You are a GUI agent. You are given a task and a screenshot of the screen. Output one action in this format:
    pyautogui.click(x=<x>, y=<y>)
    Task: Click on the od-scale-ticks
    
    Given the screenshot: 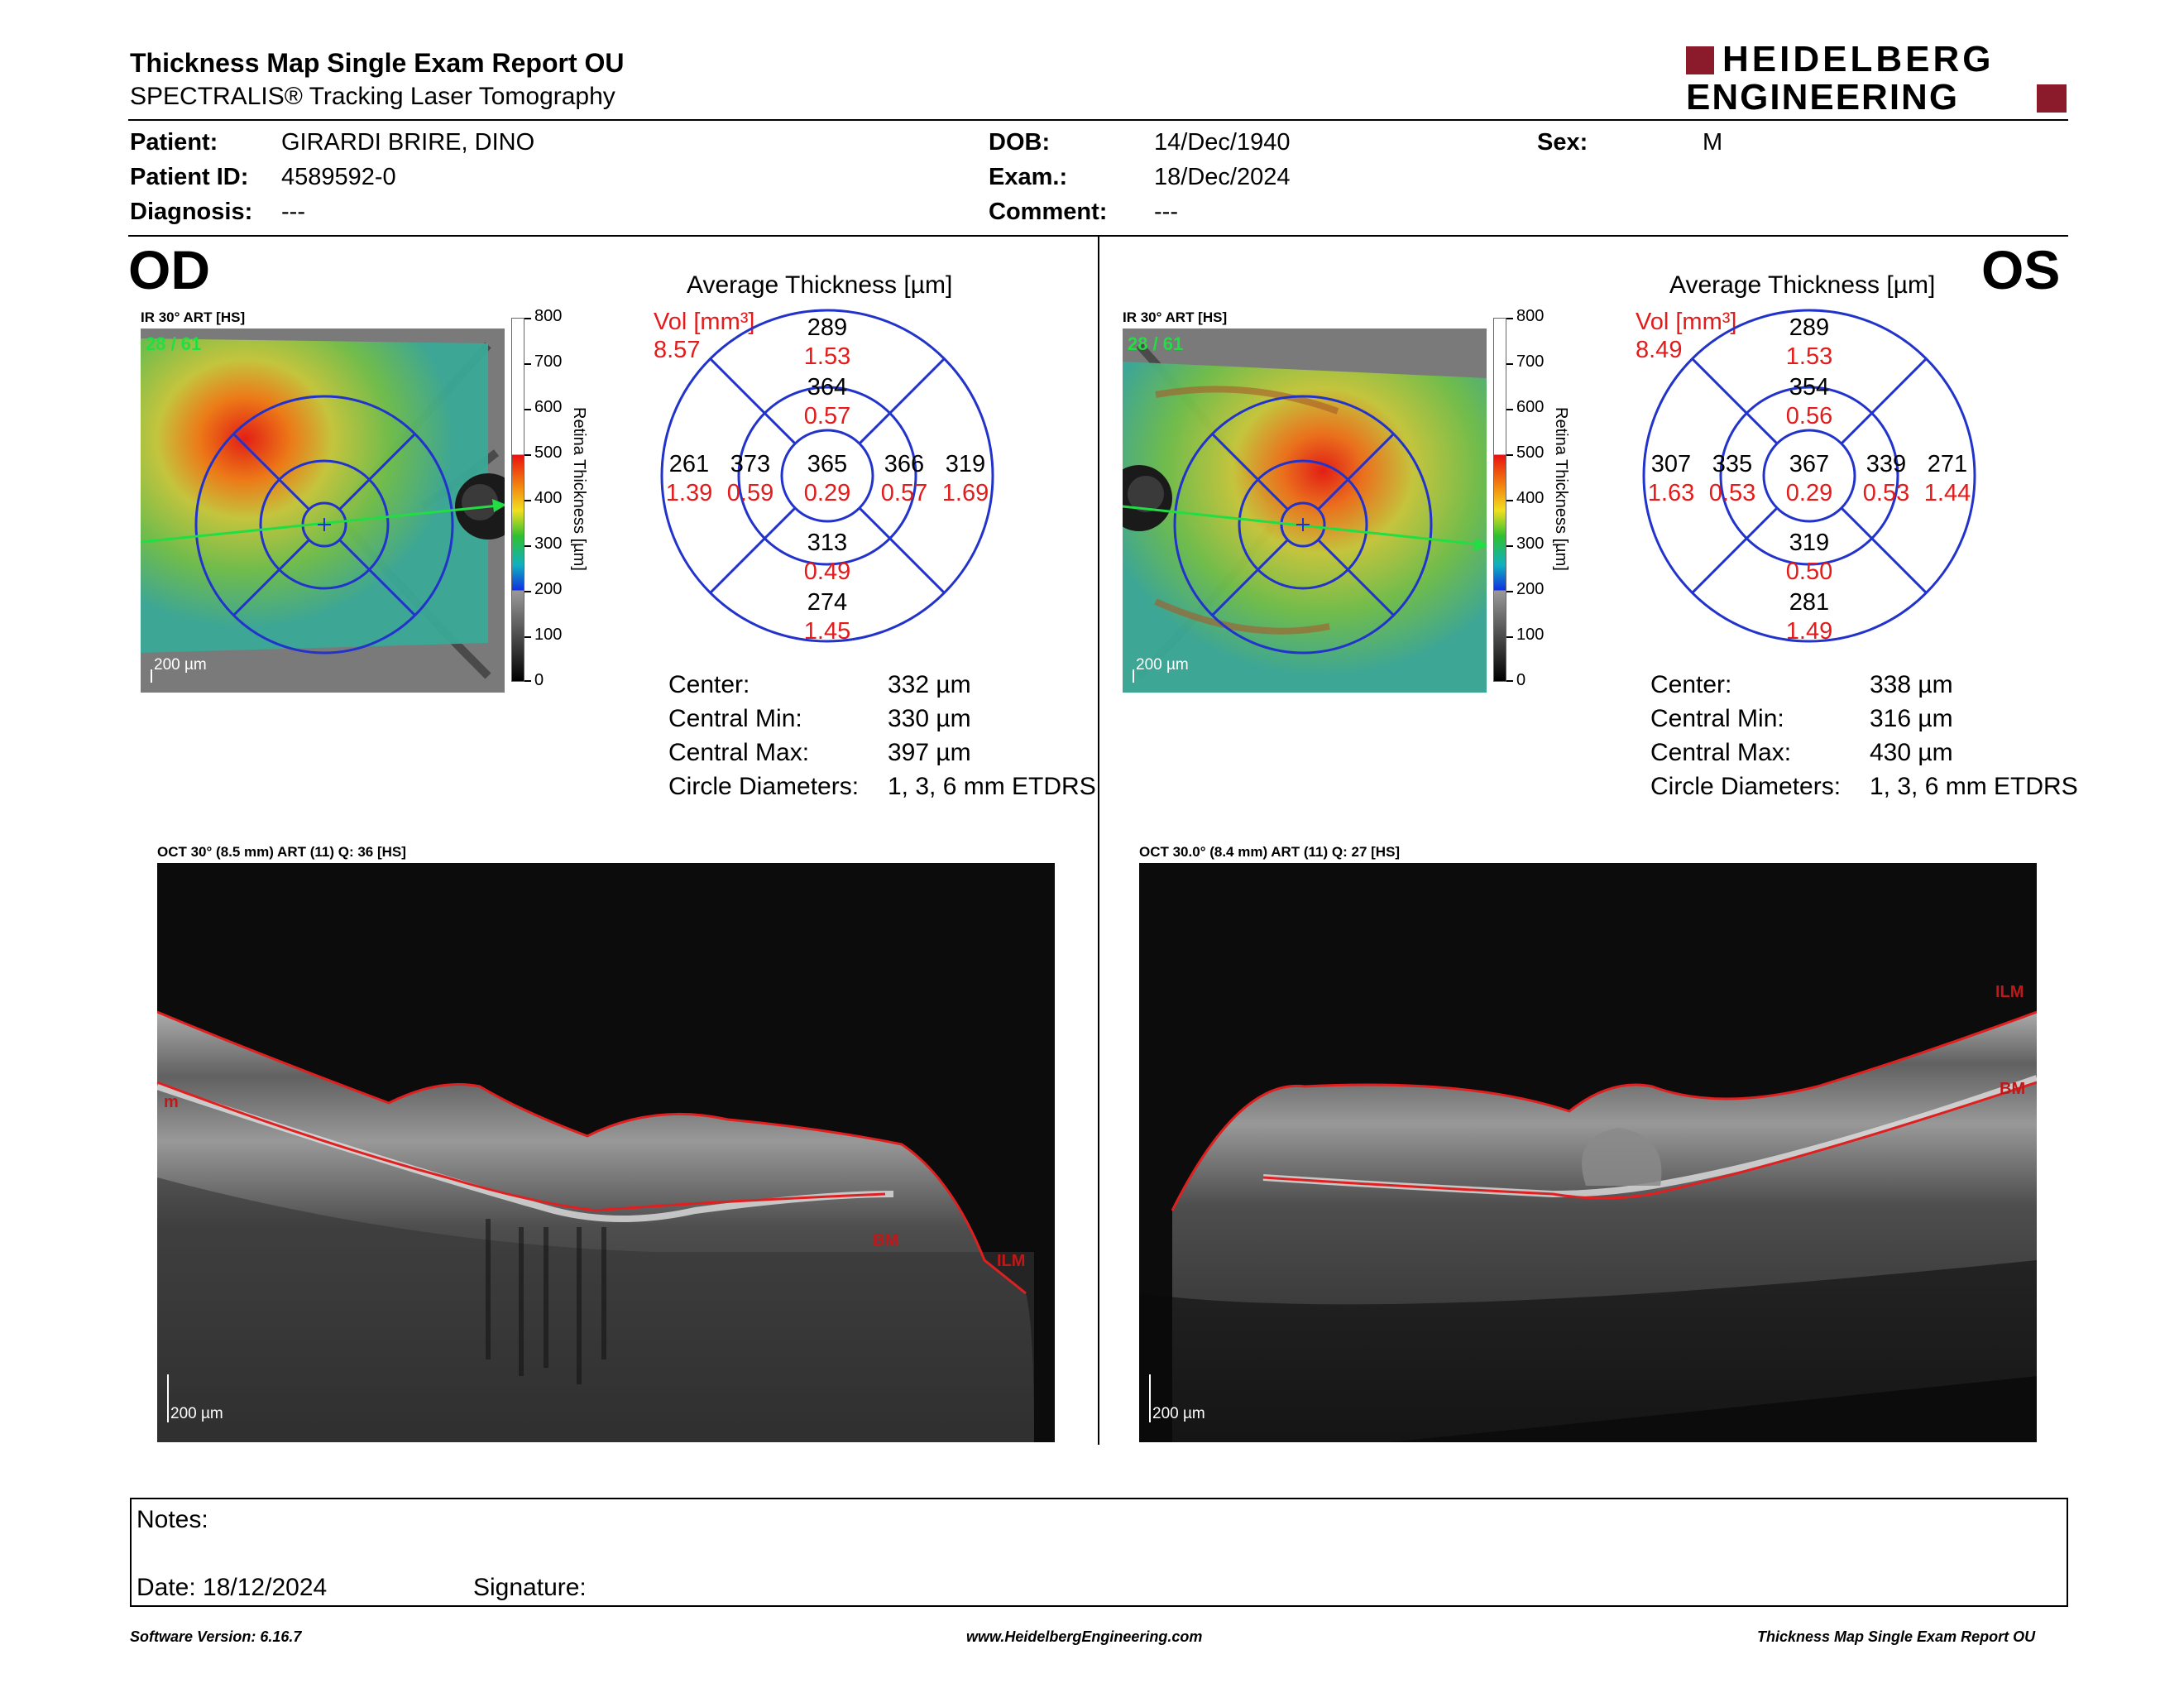 What is the action you would take?
    pyautogui.click(x=527, y=500)
    